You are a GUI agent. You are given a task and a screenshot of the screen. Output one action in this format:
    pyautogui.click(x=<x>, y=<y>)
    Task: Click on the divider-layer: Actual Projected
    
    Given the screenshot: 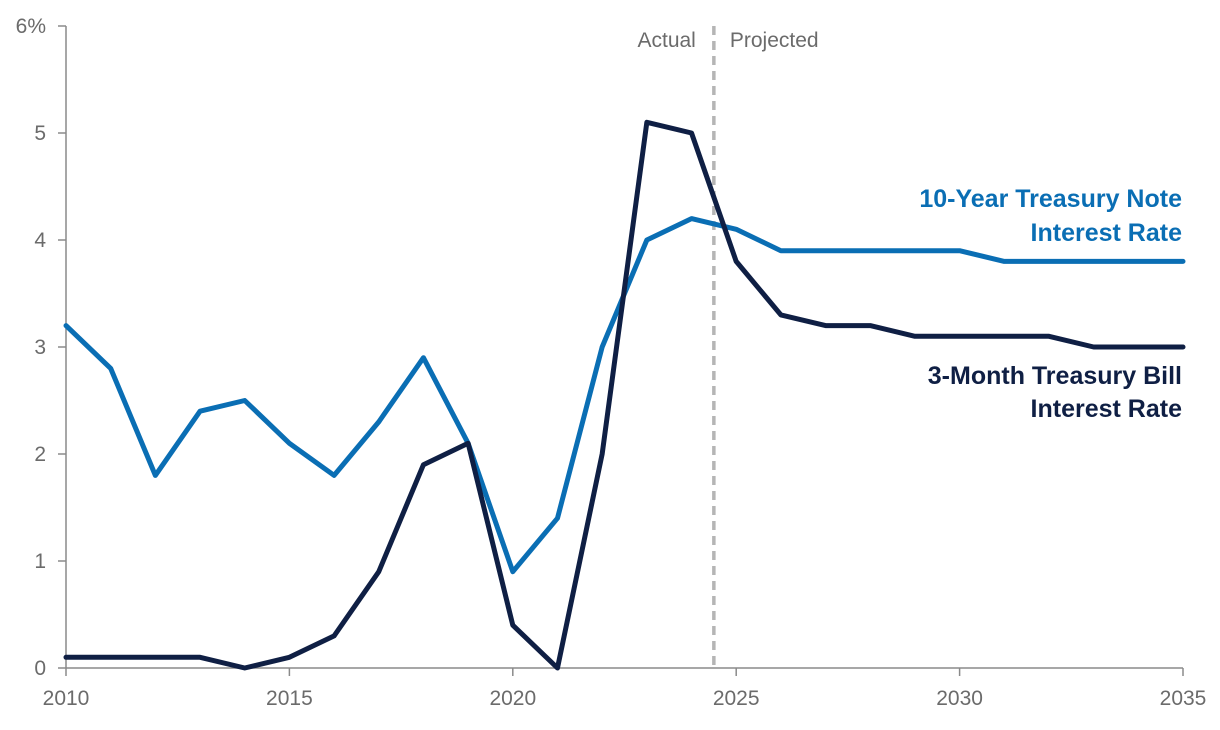 What is the action you would take?
    pyautogui.click(x=728, y=347)
    